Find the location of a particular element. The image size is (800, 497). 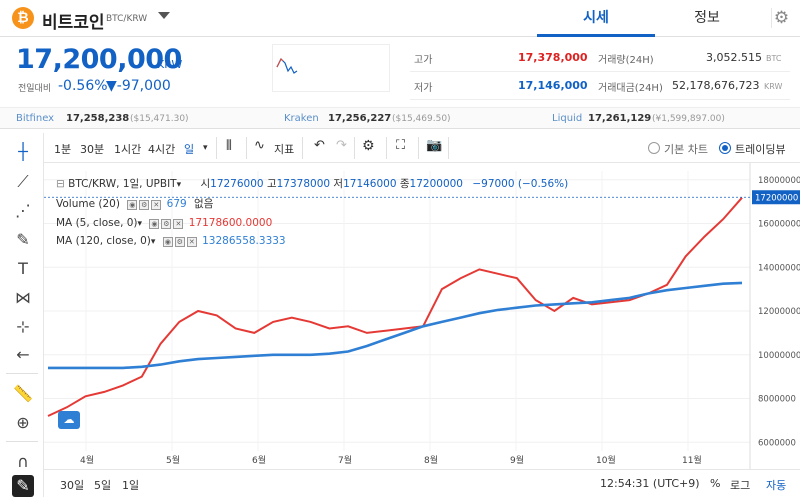

crosshair-icon: ┼ is located at coordinates (23, 151).